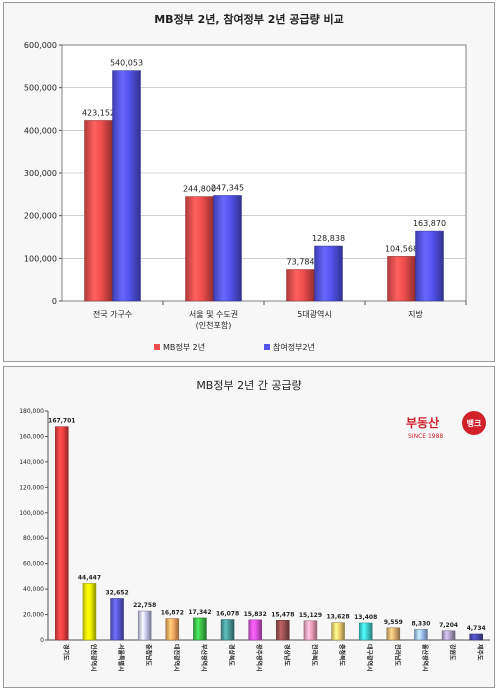 The image size is (500, 691). Describe the element at coordinates (33, 589) in the screenshot. I see `y-tick-label: 40,000` at that location.